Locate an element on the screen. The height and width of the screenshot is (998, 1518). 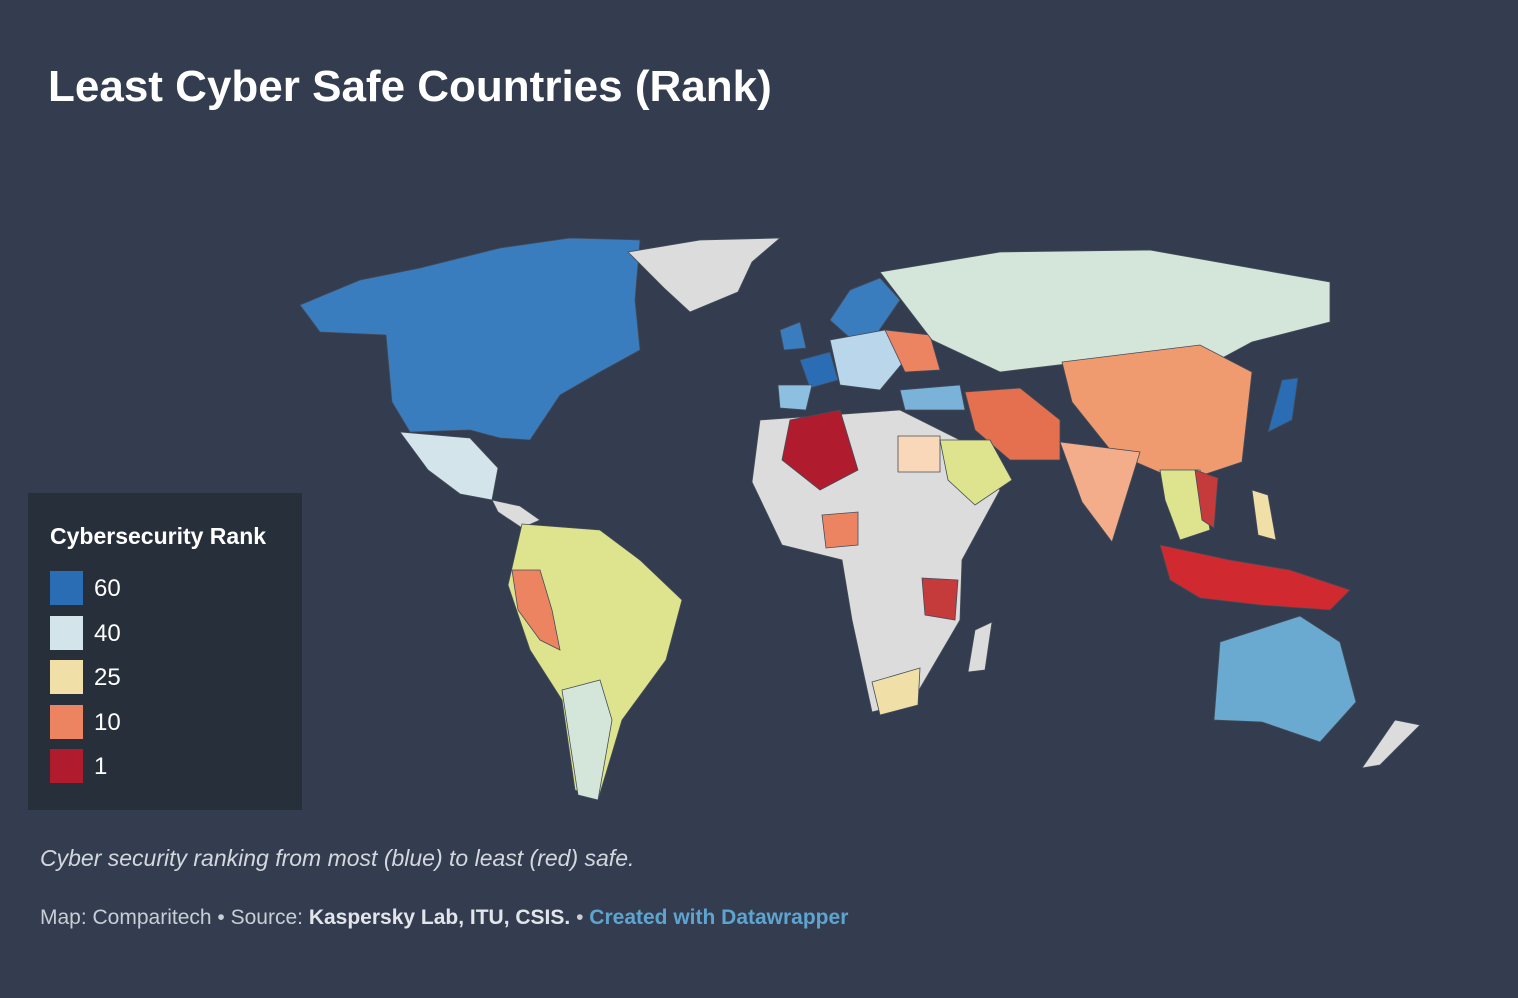
algeria is located at coordinates (820, 450).